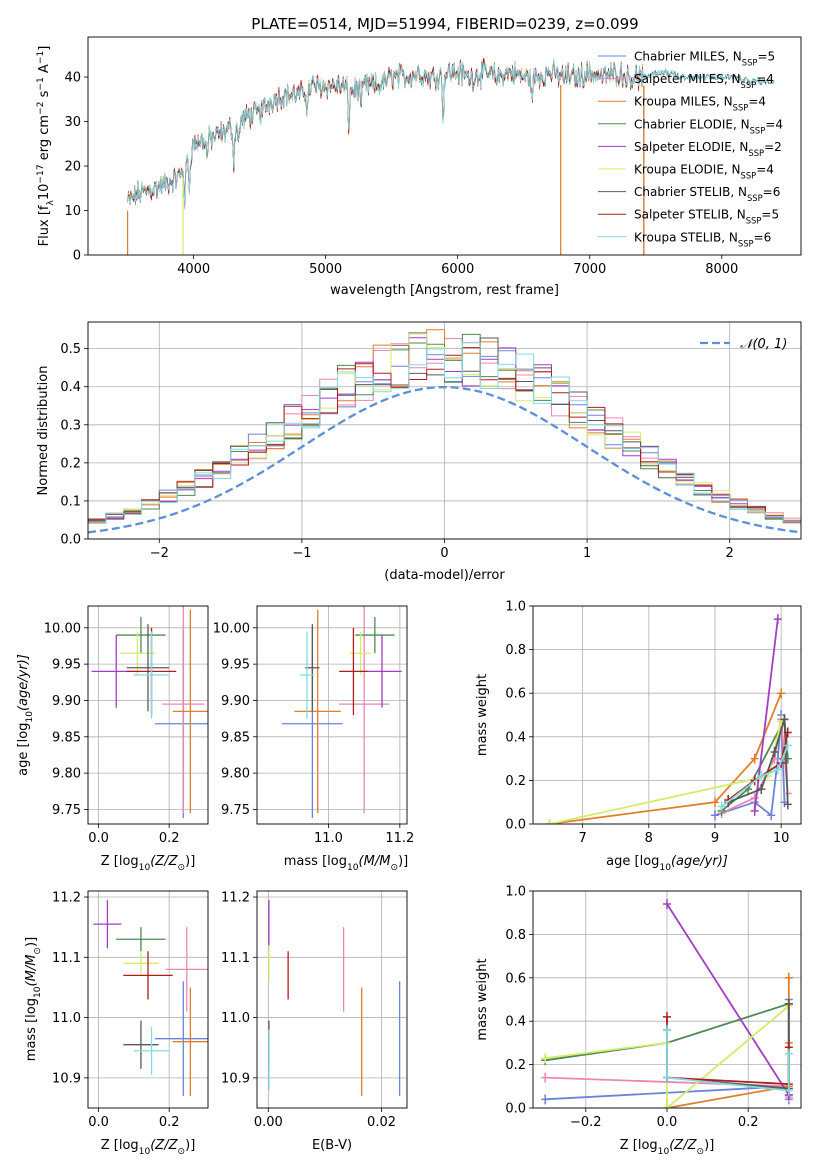 This screenshot has width=819, height=1170. Describe the element at coordinates (43, 431) in the screenshot. I see `y-axis-label: Normed distribution` at that location.